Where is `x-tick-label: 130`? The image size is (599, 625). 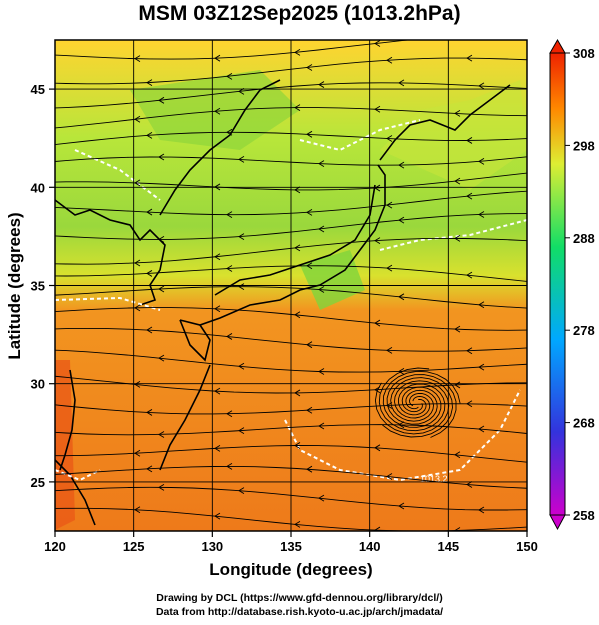
x-tick-label: 130 is located at coordinates (212, 546).